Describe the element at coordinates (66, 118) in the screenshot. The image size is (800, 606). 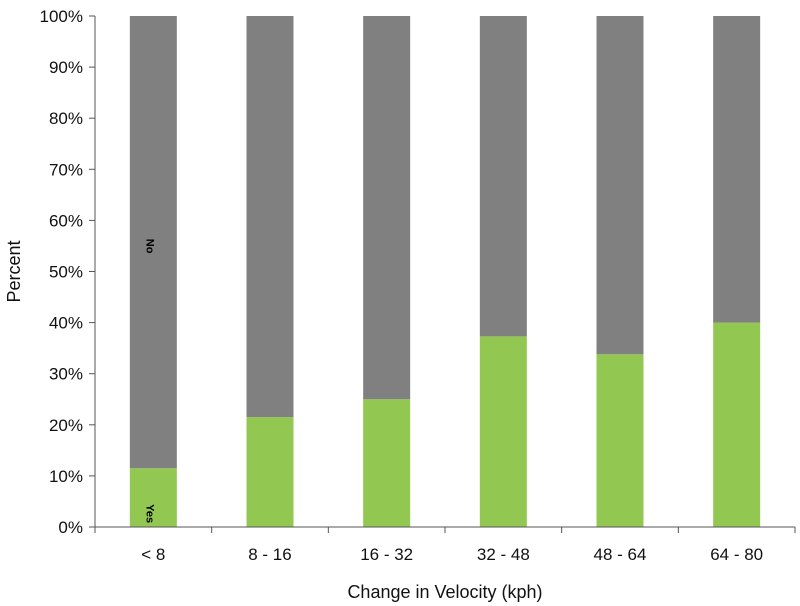
I see `y-tick-label: 80%` at that location.